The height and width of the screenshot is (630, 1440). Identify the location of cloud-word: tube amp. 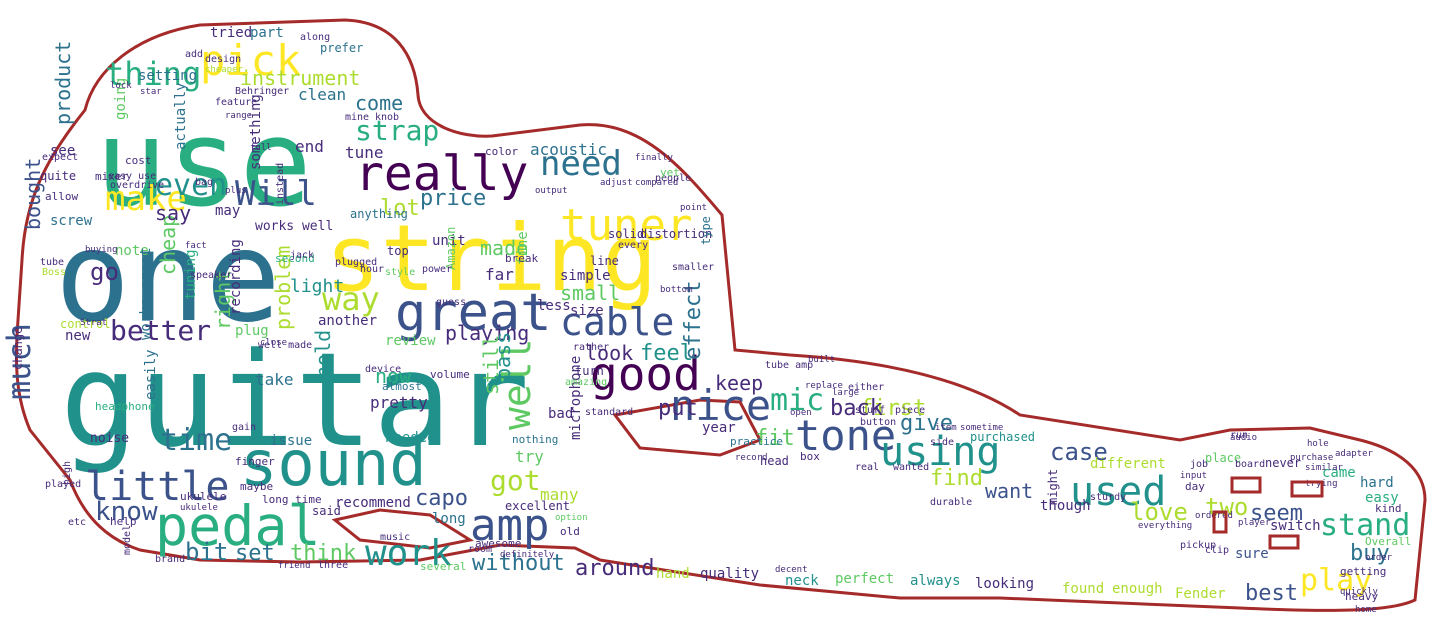
(789, 365).